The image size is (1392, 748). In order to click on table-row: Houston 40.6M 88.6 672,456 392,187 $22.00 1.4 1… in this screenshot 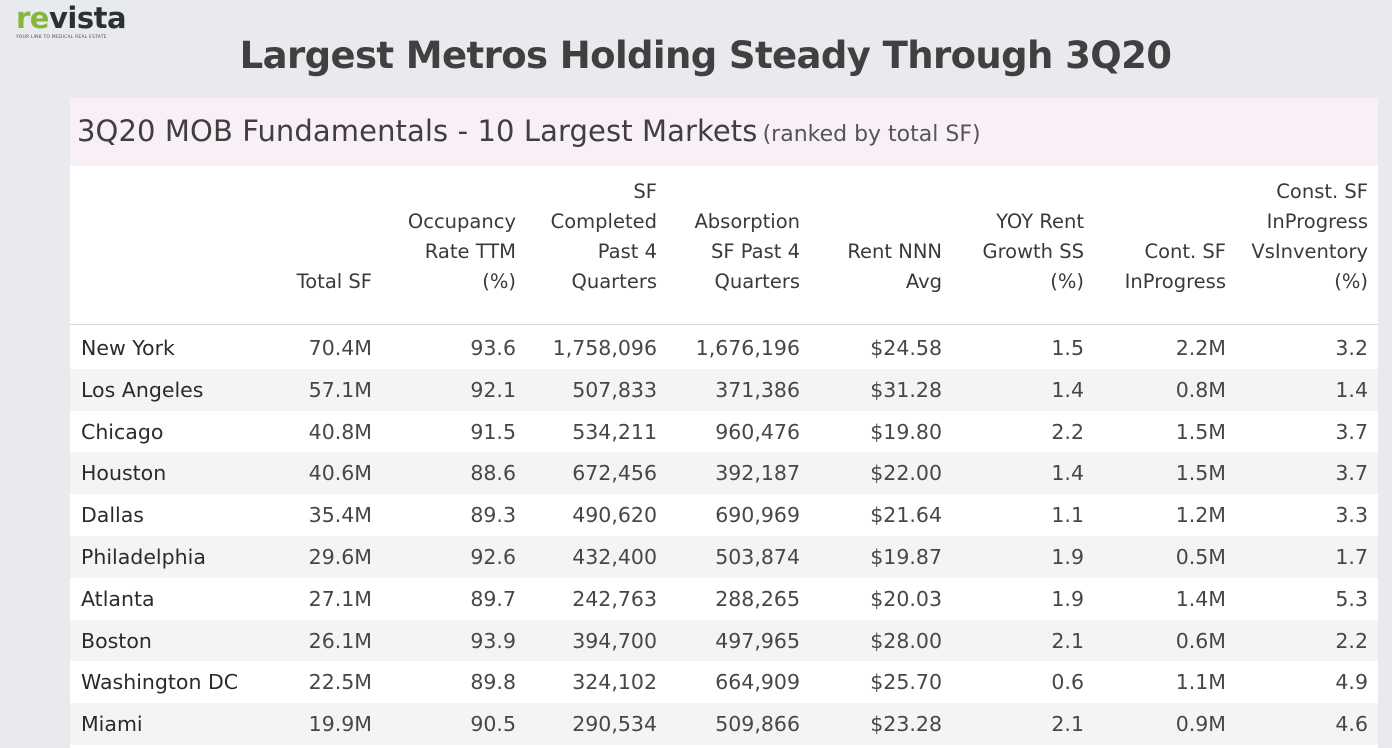, I will do `click(724, 473)`.